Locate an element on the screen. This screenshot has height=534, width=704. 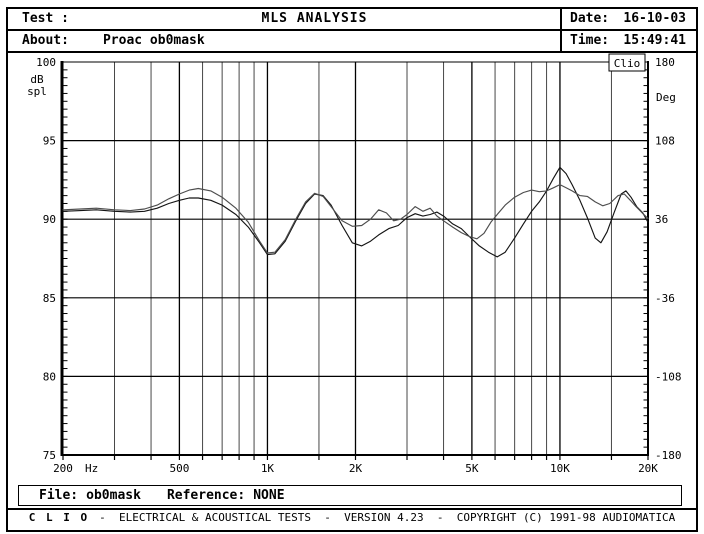
x-tick-label: 500 is located at coordinates (179, 468).